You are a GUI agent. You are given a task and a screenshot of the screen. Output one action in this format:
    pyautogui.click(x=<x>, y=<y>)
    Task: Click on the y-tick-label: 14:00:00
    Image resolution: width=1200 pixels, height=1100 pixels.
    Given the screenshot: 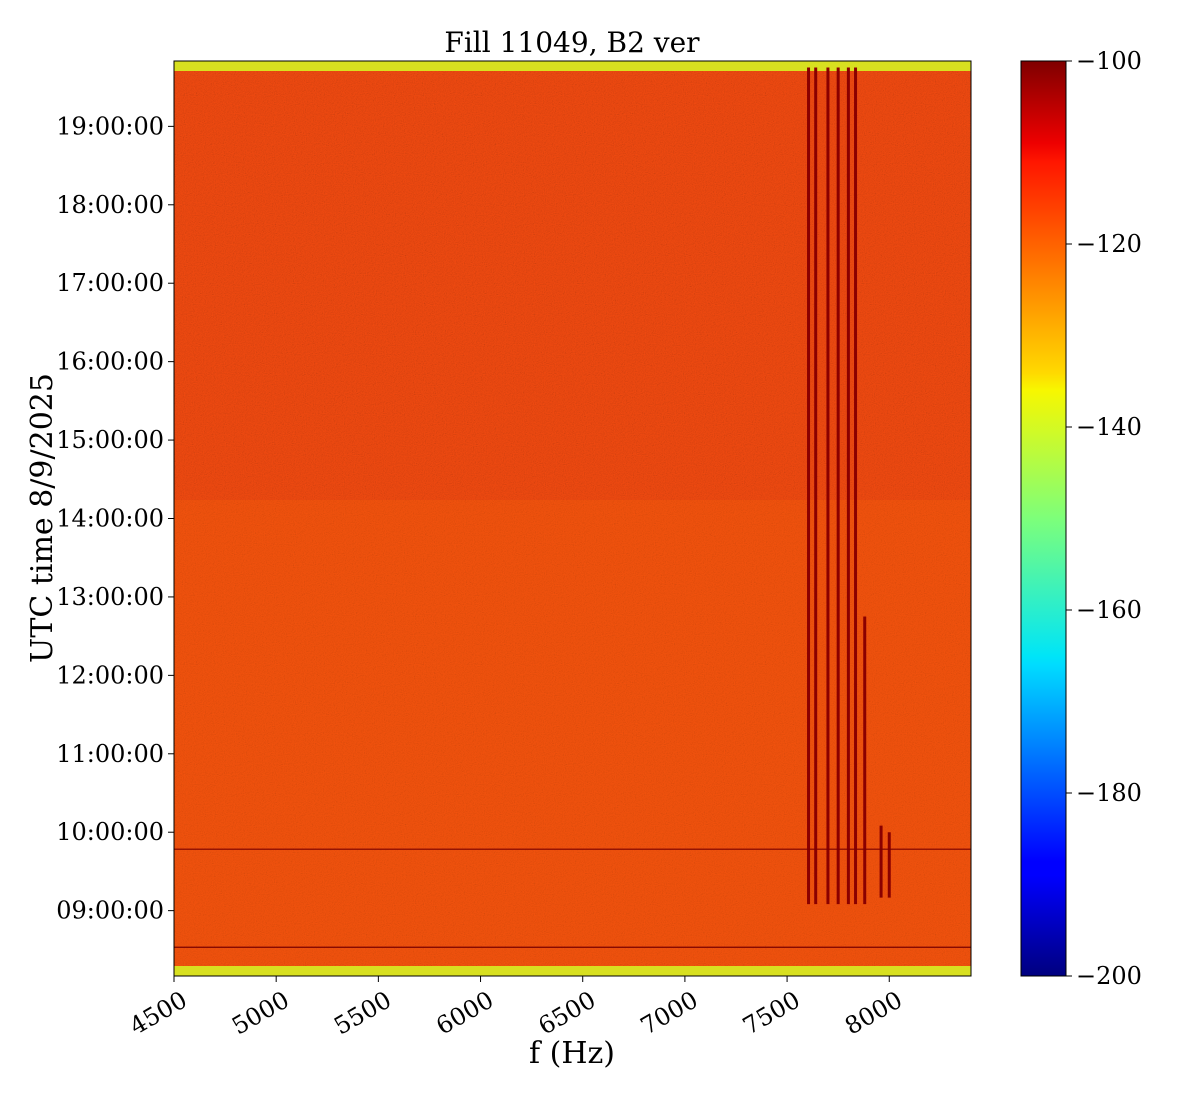 What is the action you would take?
    pyautogui.click(x=110, y=519)
    